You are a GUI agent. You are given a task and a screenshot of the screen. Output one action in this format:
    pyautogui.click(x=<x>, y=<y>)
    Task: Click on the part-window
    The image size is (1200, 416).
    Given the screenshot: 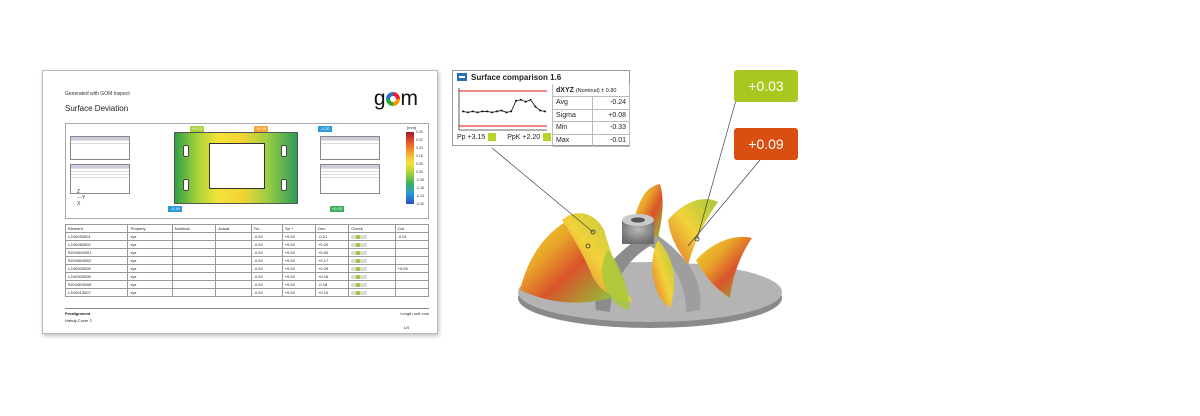 What is the action you would take?
    pyautogui.click(x=237, y=166)
    